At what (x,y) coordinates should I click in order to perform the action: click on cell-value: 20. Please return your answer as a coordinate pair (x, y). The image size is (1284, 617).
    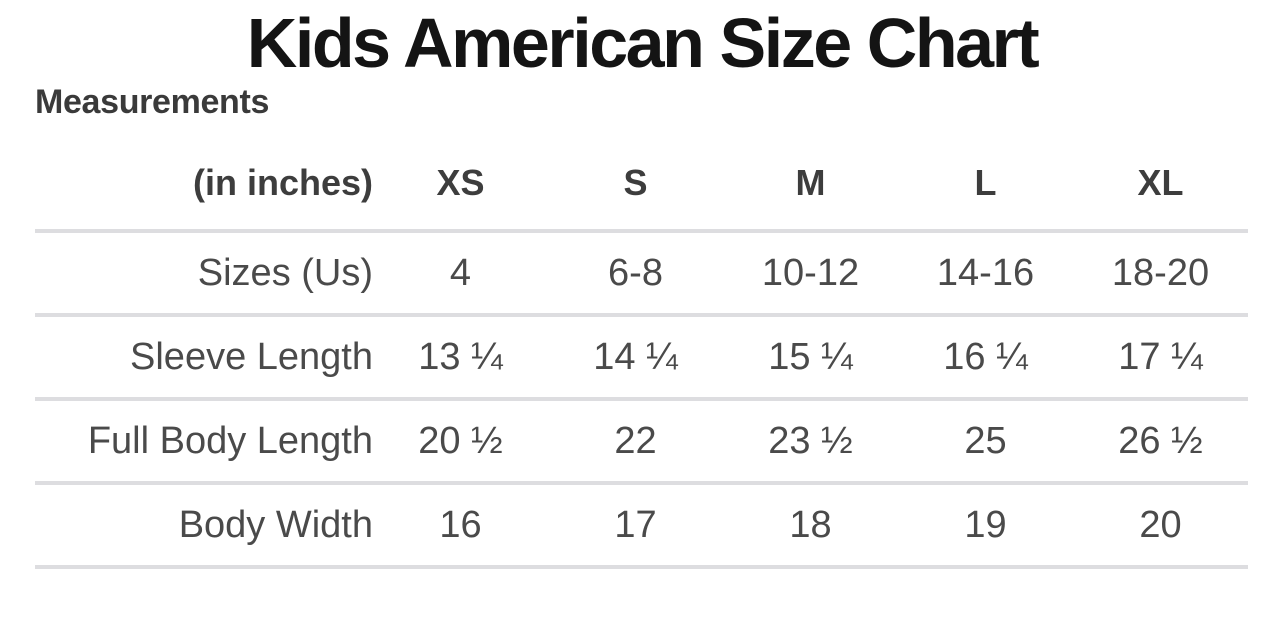
    Looking at the image, I should click on (1160, 524).